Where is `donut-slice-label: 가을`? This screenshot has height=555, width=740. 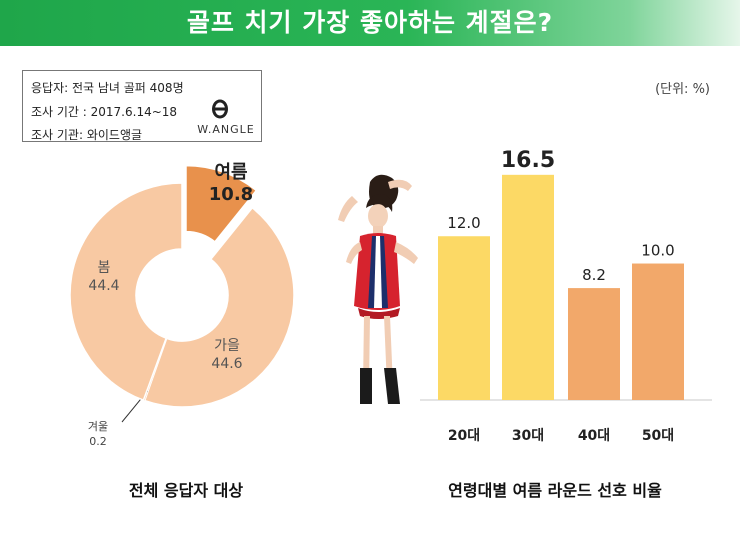
donut-slice-label: 가을 is located at coordinates (227, 346).